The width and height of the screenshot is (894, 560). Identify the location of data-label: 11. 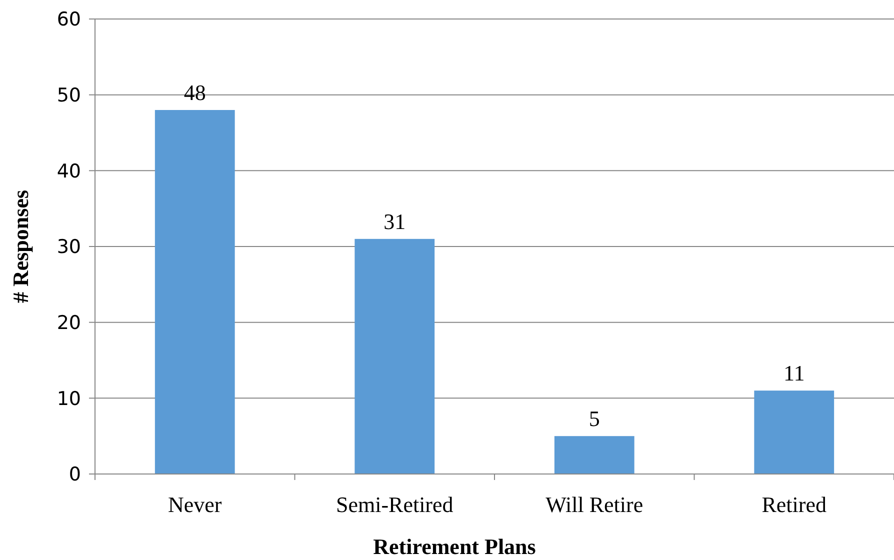
(794, 373).